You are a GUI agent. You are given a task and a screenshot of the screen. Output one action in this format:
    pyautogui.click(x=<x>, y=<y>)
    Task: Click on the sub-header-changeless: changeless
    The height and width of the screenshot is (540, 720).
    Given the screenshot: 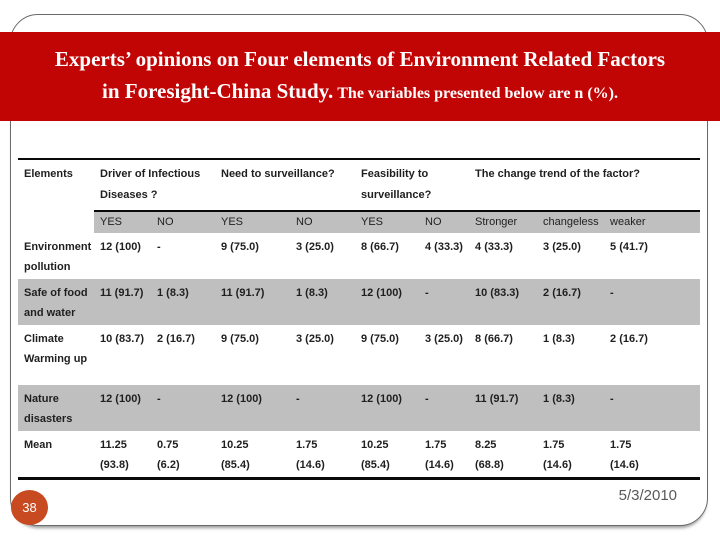 What is the action you would take?
    pyautogui.click(x=571, y=221)
    